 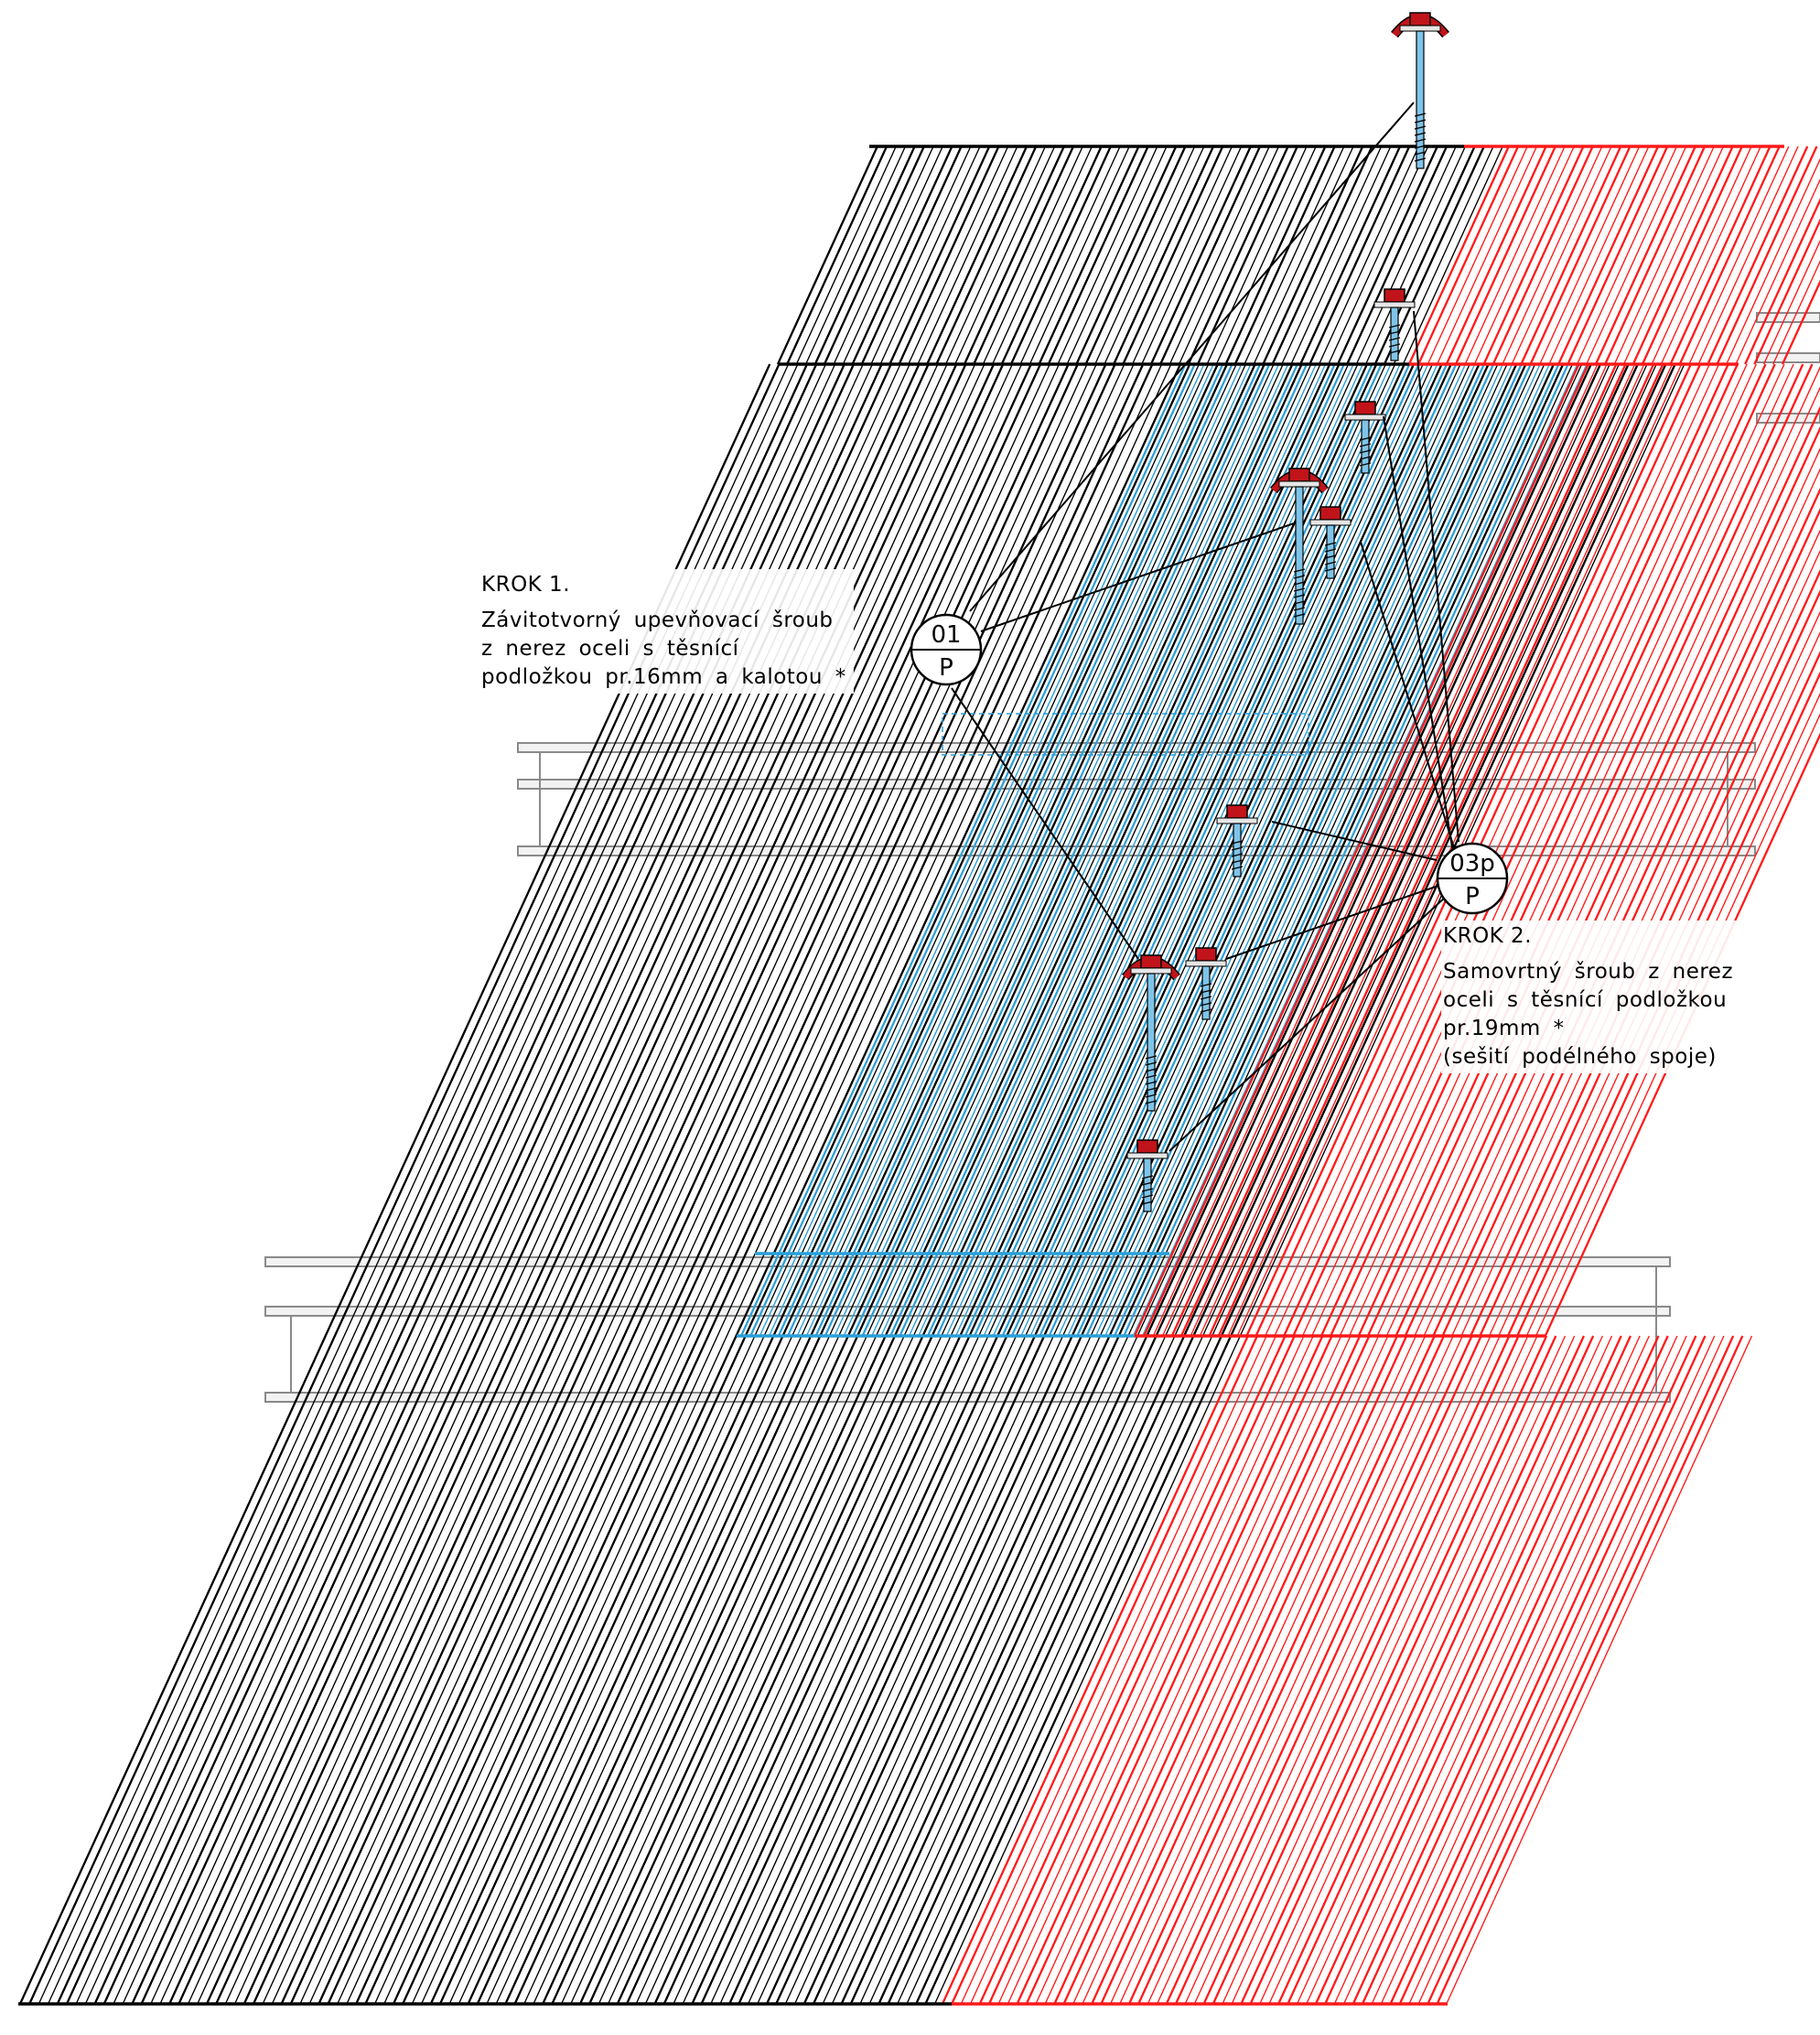 I want to click on leader-03p-a, so click(x=1418, y=634).